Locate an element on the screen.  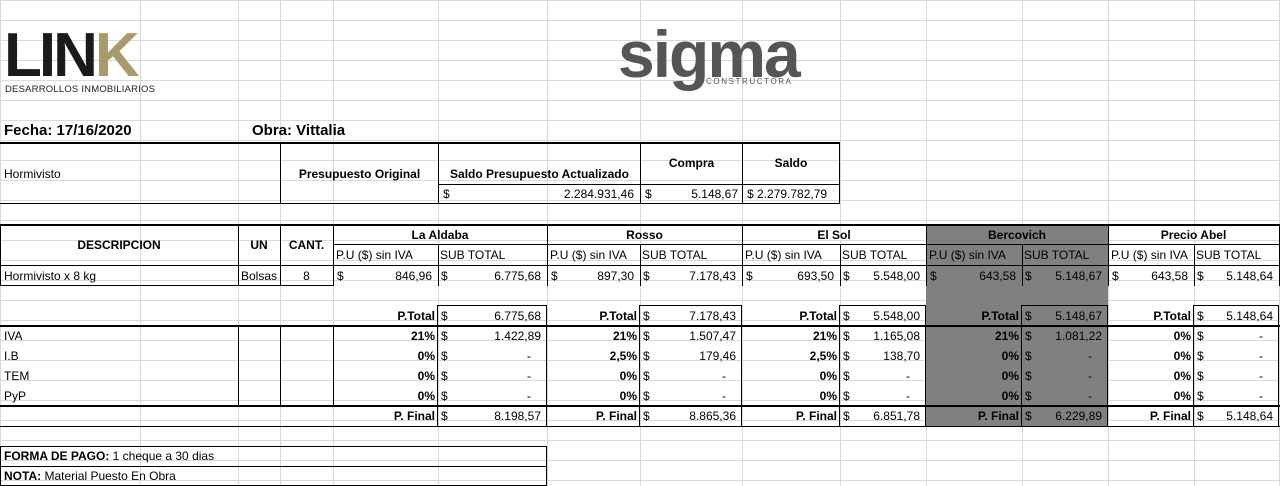
pfinal-bottom-line is located at coordinates (640, 426).